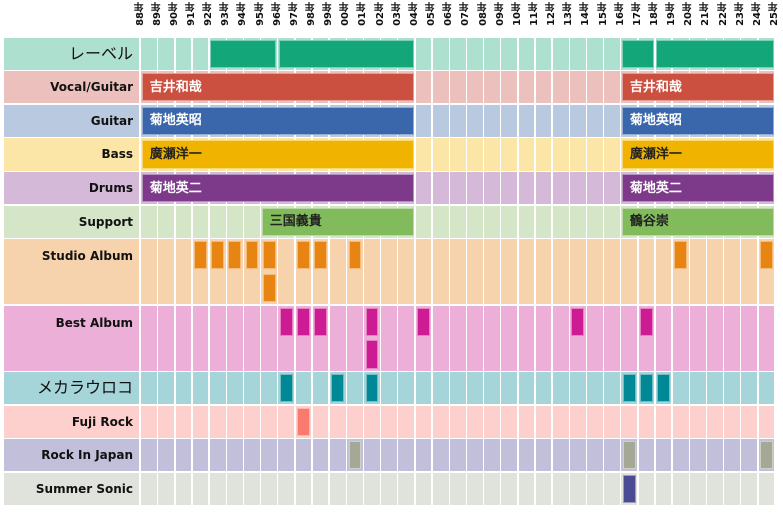  What do you see at coordinates (706, 14) in the screenshot?
I see `x-tick-label: 21年` at bounding box center [706, 14].